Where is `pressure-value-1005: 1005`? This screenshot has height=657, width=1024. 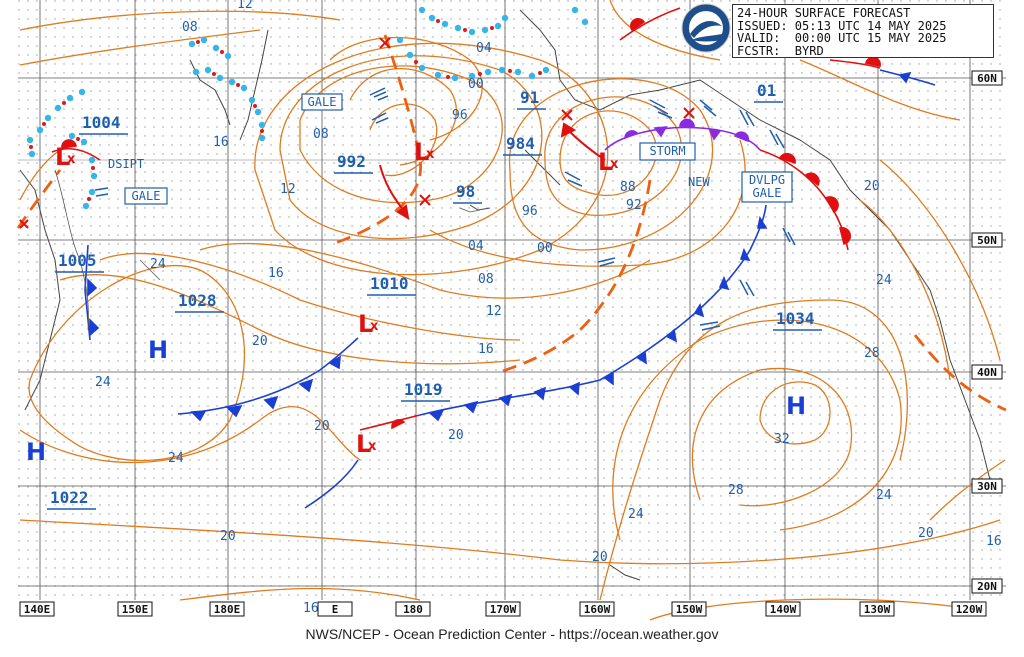
pressure-value-1005: 1005 is located at coordinates (77, 260).